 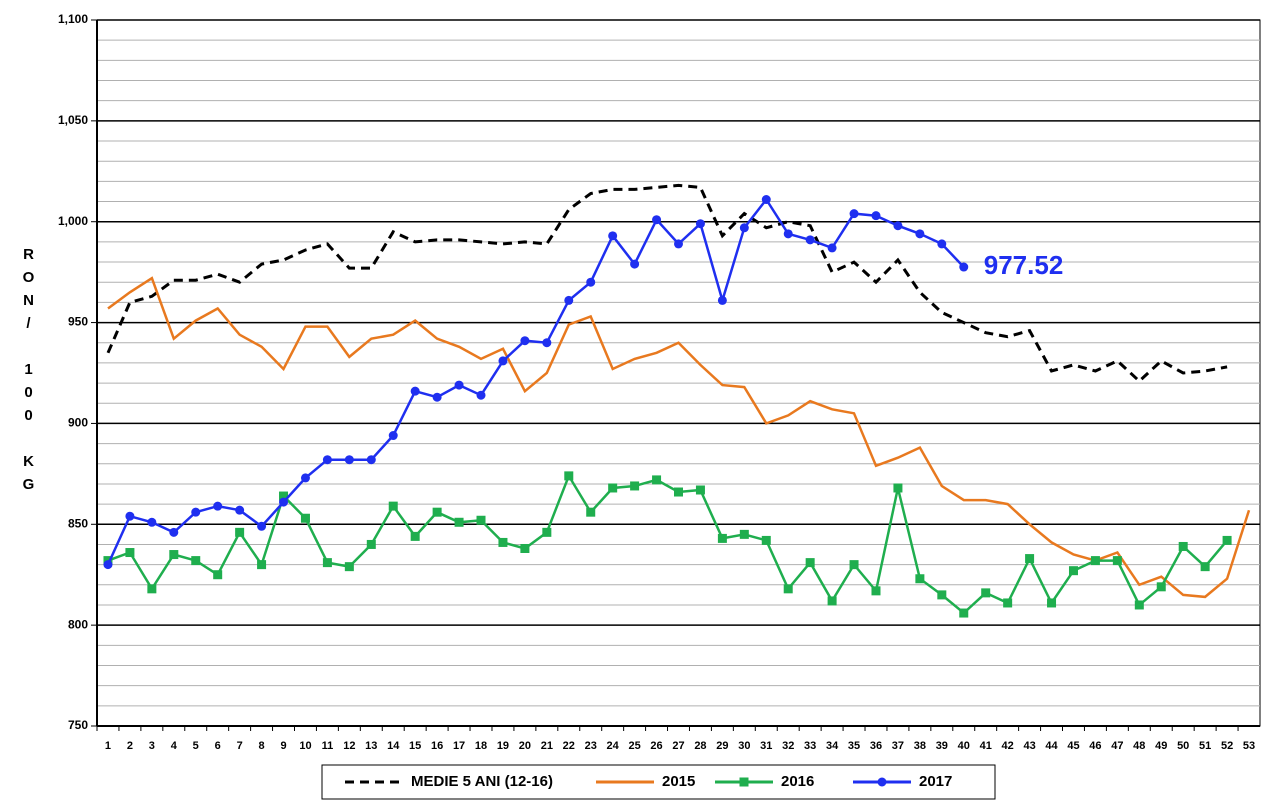 What do you see at coordinates (942, 746) in the screenshot?
I see `x-tick-label: 39` at bounding box center [942, 746].